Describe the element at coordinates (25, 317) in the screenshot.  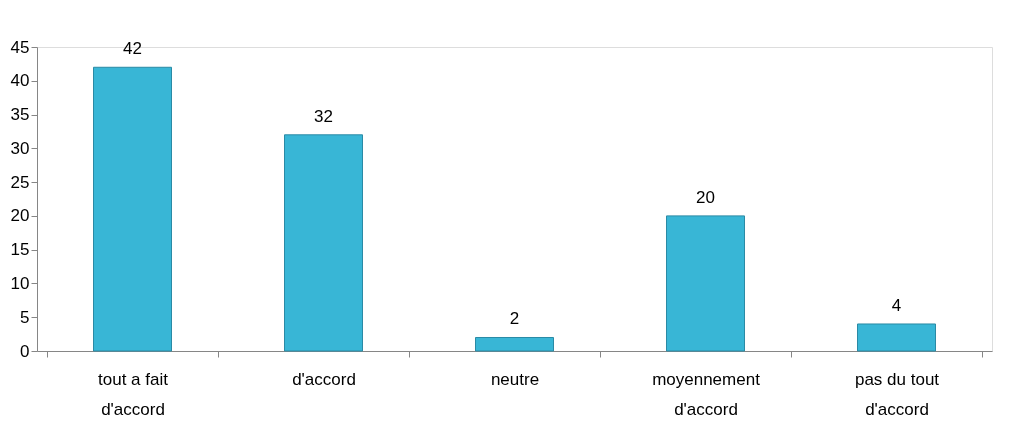
I see `y-tick-label: 5` at that location.